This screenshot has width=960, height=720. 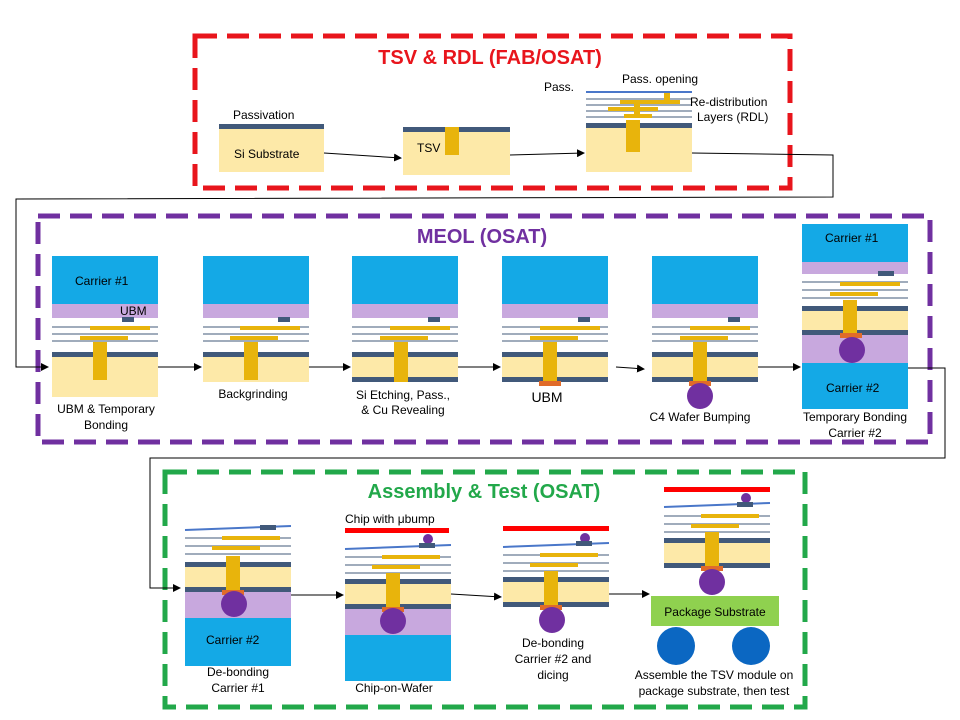 What do you see at coordinates (714, 691) in the screenshot?
I see `step-label: package substrate, then test` at bounding box center [714, 691].